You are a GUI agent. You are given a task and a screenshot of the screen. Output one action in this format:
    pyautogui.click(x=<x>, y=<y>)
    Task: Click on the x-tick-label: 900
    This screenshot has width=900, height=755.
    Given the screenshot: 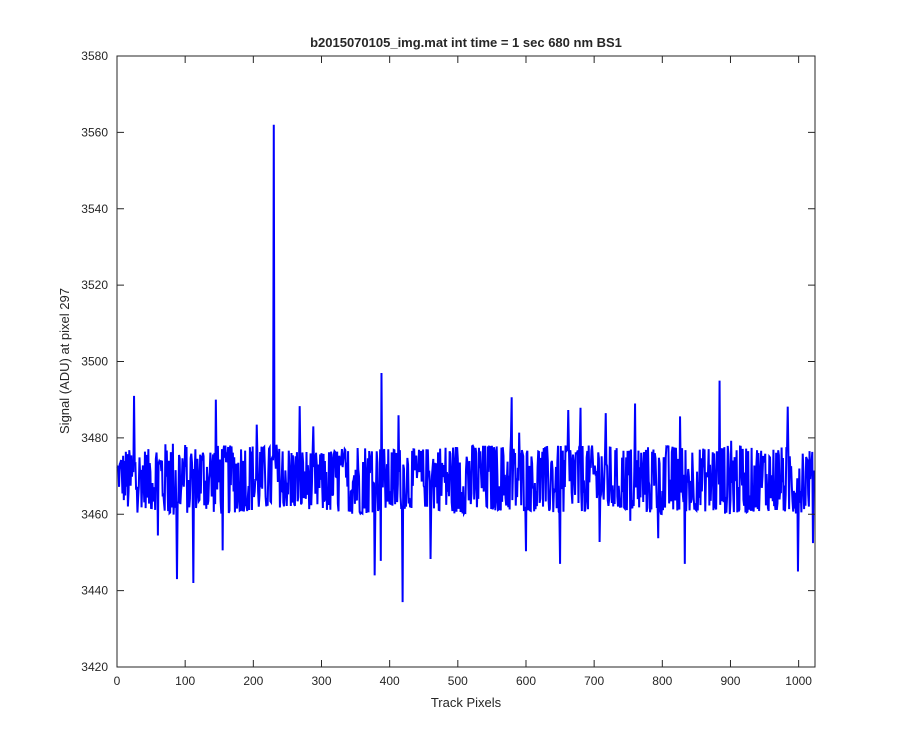 What is the action you would take?
    pyautogui.click(x=730, y=681)
    